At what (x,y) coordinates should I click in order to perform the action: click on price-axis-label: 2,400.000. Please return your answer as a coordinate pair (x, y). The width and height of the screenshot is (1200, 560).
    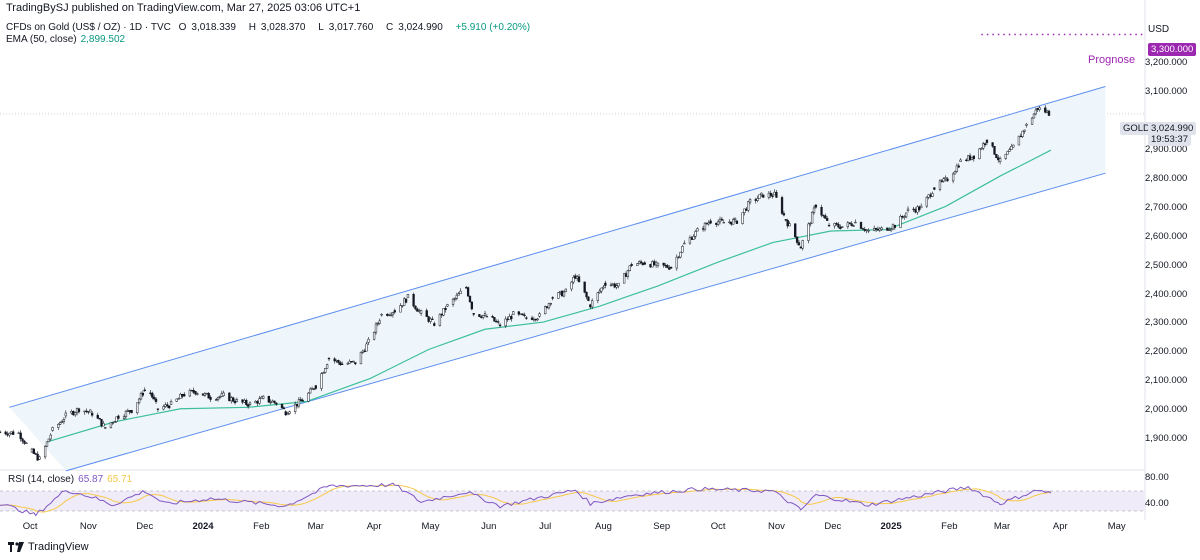
    Looking at the image, I should click on (1166, 294).